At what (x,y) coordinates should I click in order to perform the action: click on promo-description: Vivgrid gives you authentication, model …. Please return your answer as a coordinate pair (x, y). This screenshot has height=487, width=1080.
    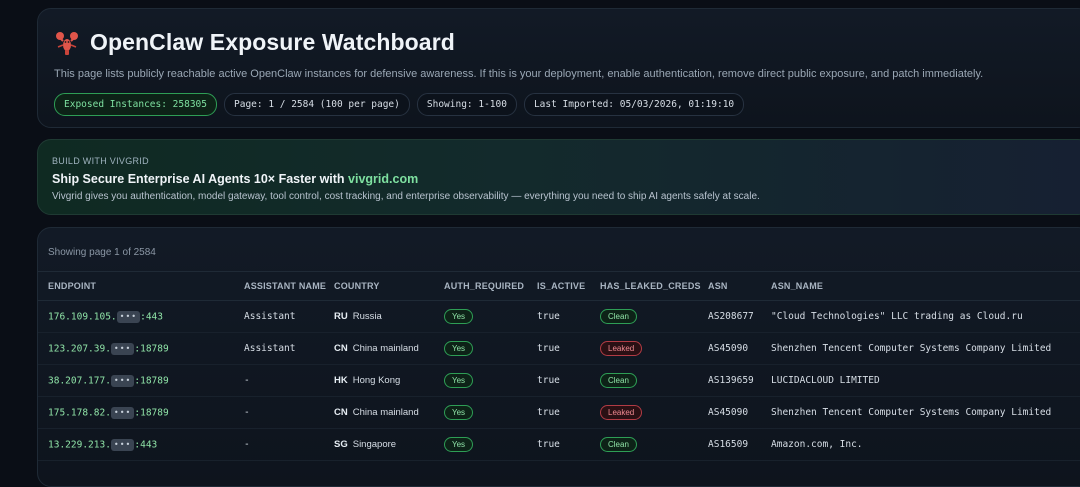
    Looking at the image, I should click on (406, 196).